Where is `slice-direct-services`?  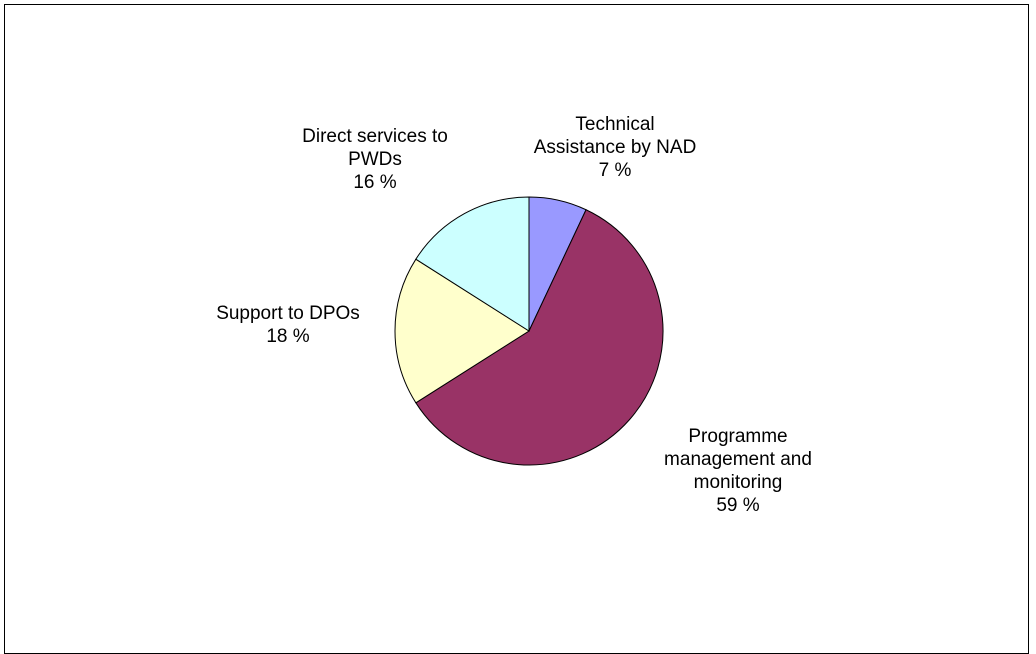
slice-direct-services is located at coordinates (472, 264).